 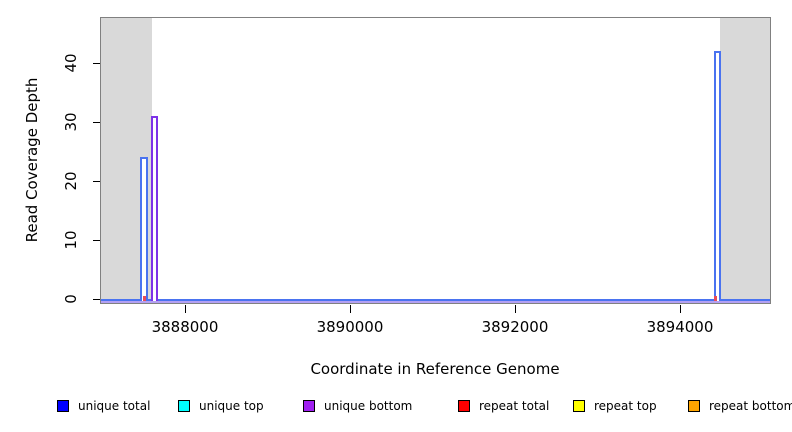 What do you see at coordinates (71, 122) in the screenshot?
I see `y-tick-label: 30` at bounding box center [71, 122].